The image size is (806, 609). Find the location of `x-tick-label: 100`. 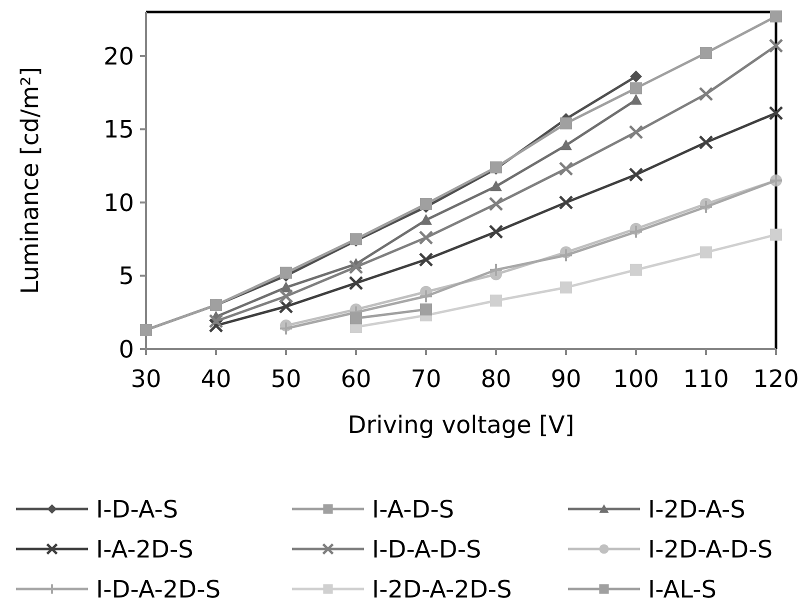

x-tick-label: 100 is located at coordinates (636, 379).